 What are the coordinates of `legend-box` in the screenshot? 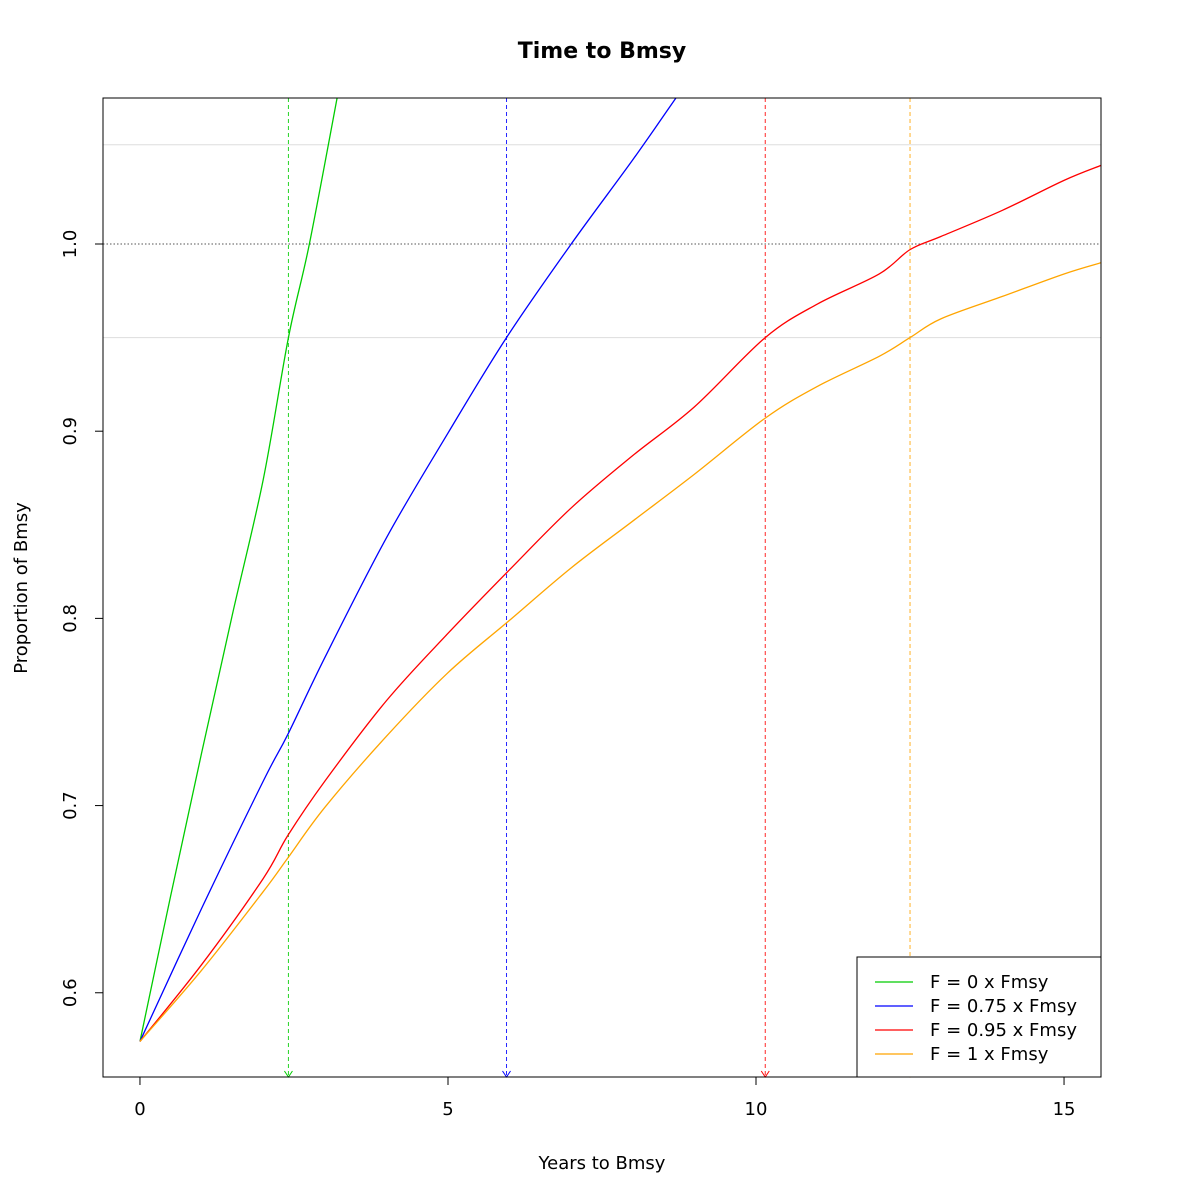 It's located at (979, 1017).